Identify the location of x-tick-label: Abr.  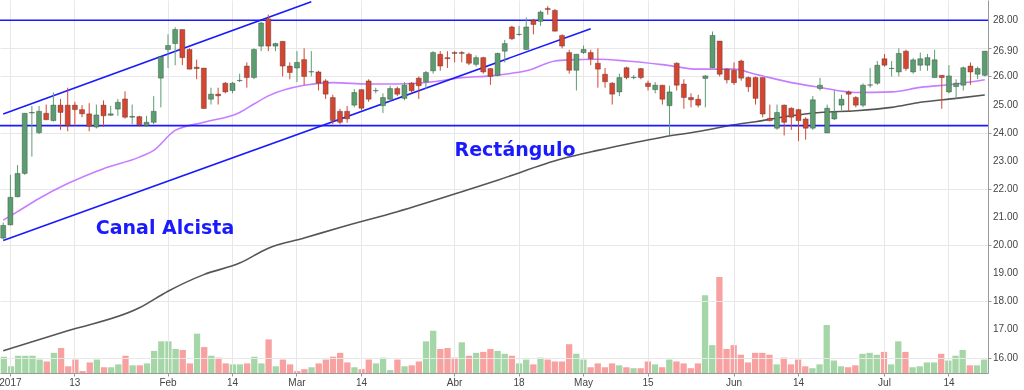
(455, 382).